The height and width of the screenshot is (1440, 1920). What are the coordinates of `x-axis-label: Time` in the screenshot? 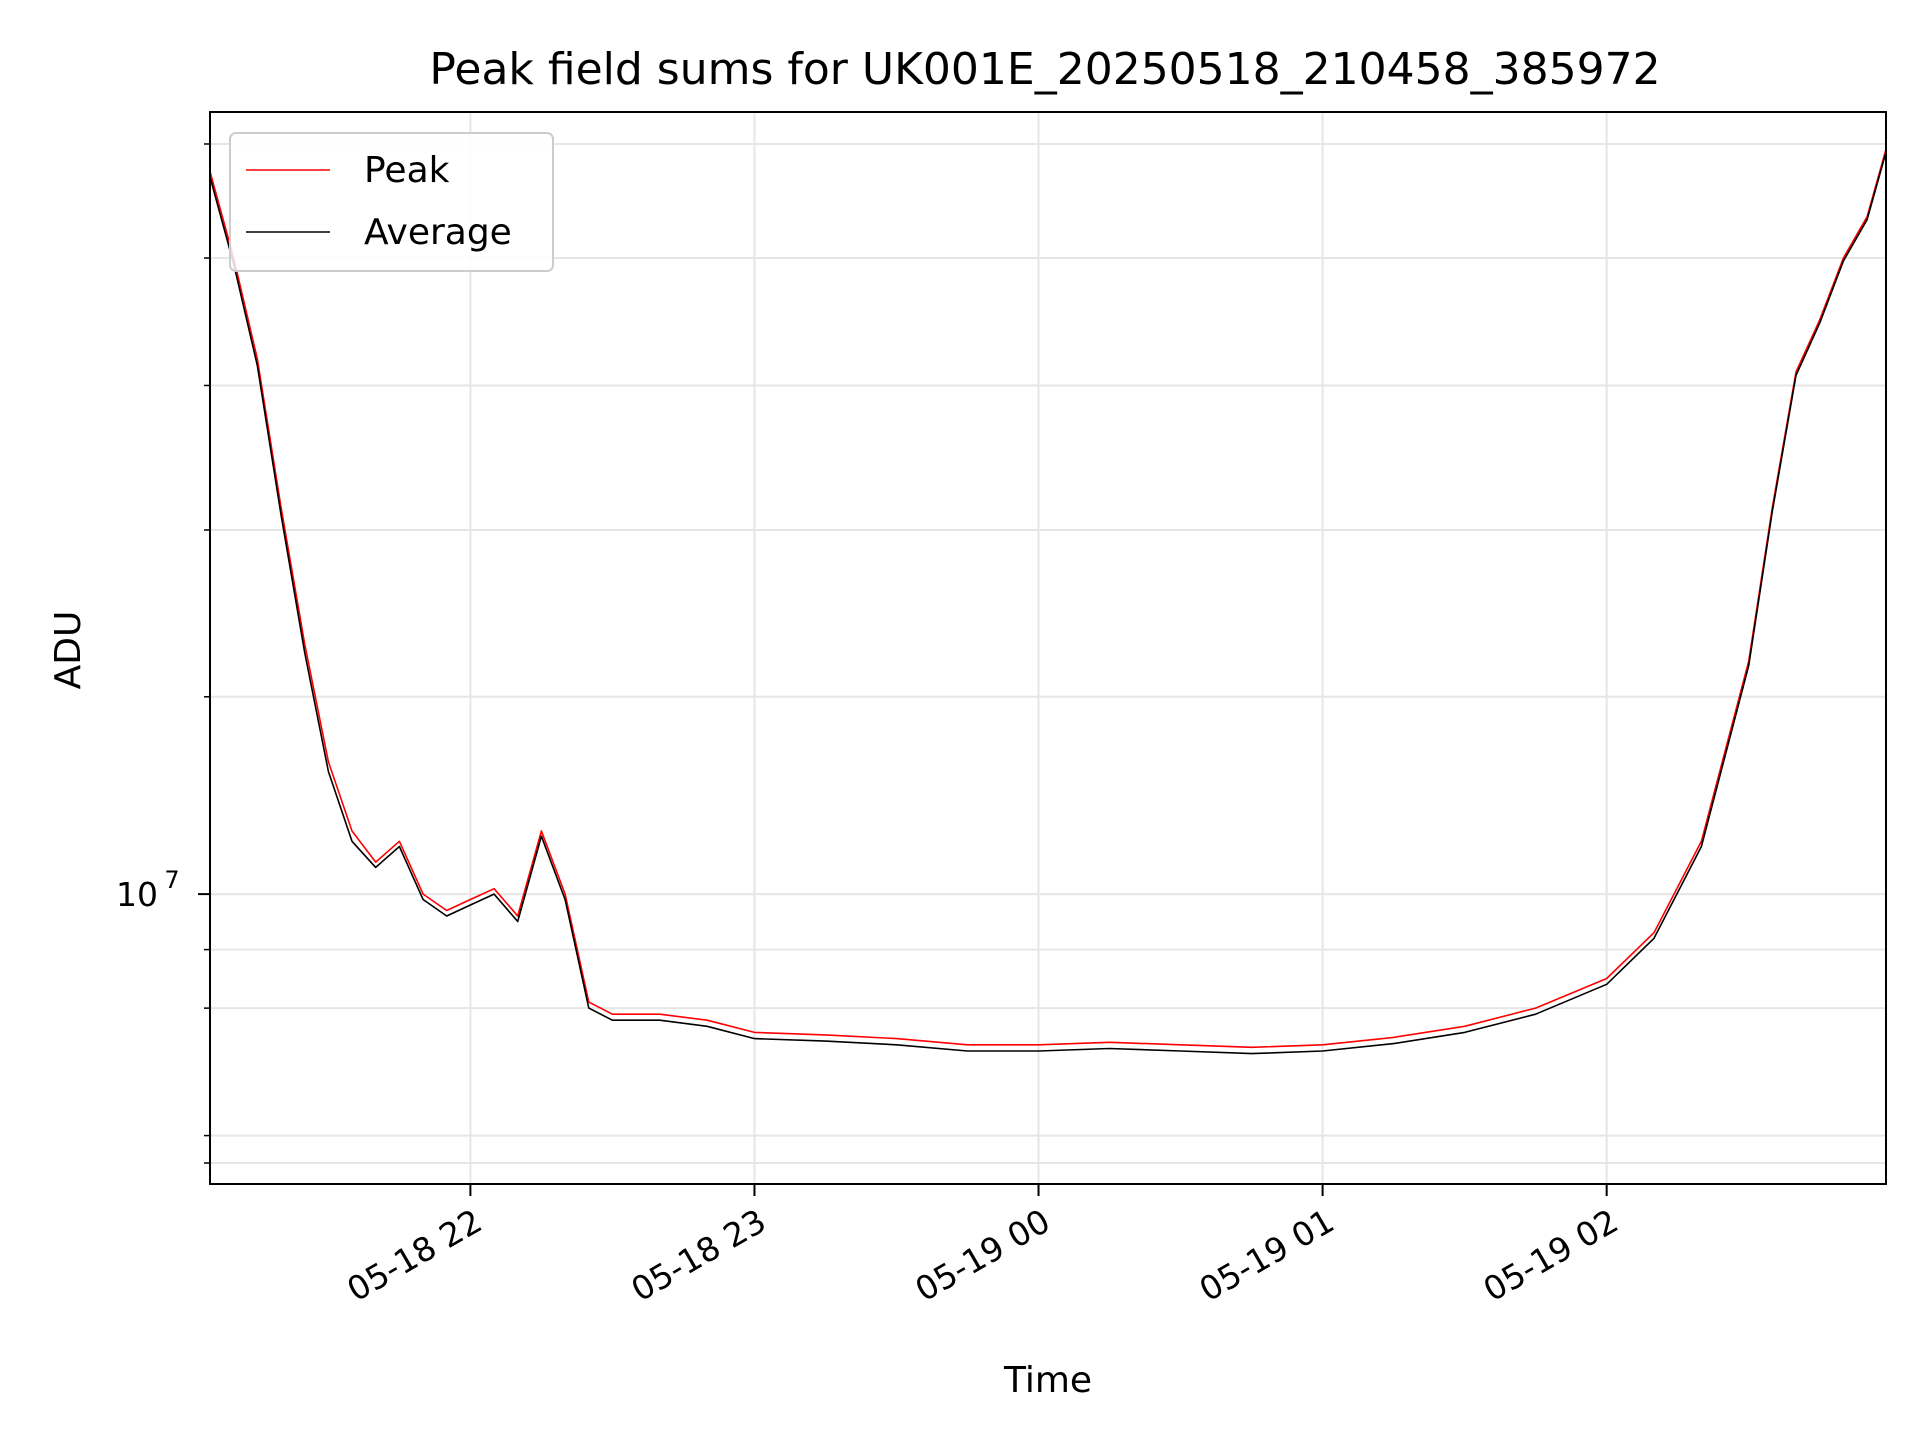 It's located at (1047, 1380).